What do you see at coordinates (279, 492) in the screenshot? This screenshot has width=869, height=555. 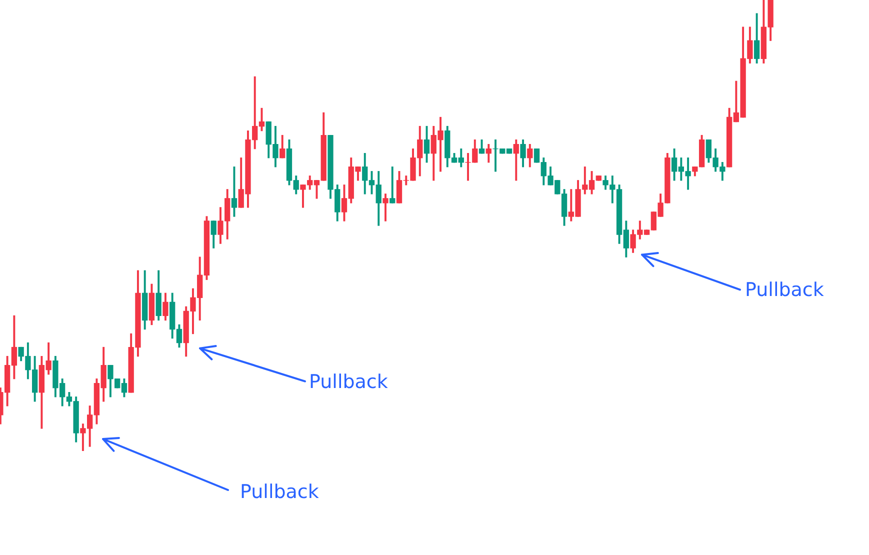 I see `text: Pullback` at bounding box center [279, 492].